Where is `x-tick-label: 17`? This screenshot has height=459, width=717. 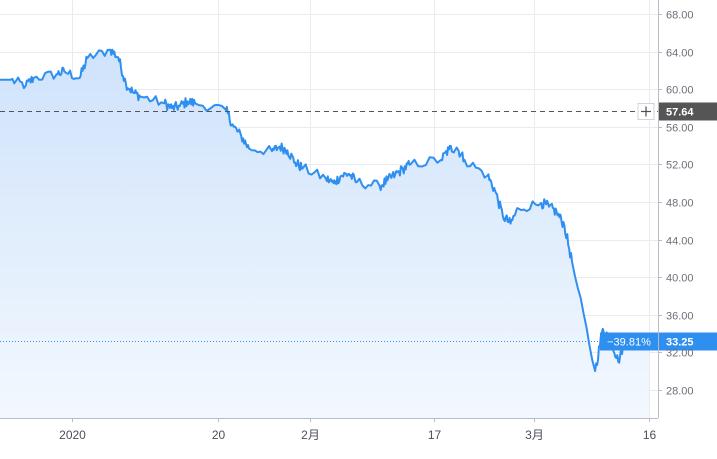 x-tick-label: 17 is located at coordinates (435, 435).